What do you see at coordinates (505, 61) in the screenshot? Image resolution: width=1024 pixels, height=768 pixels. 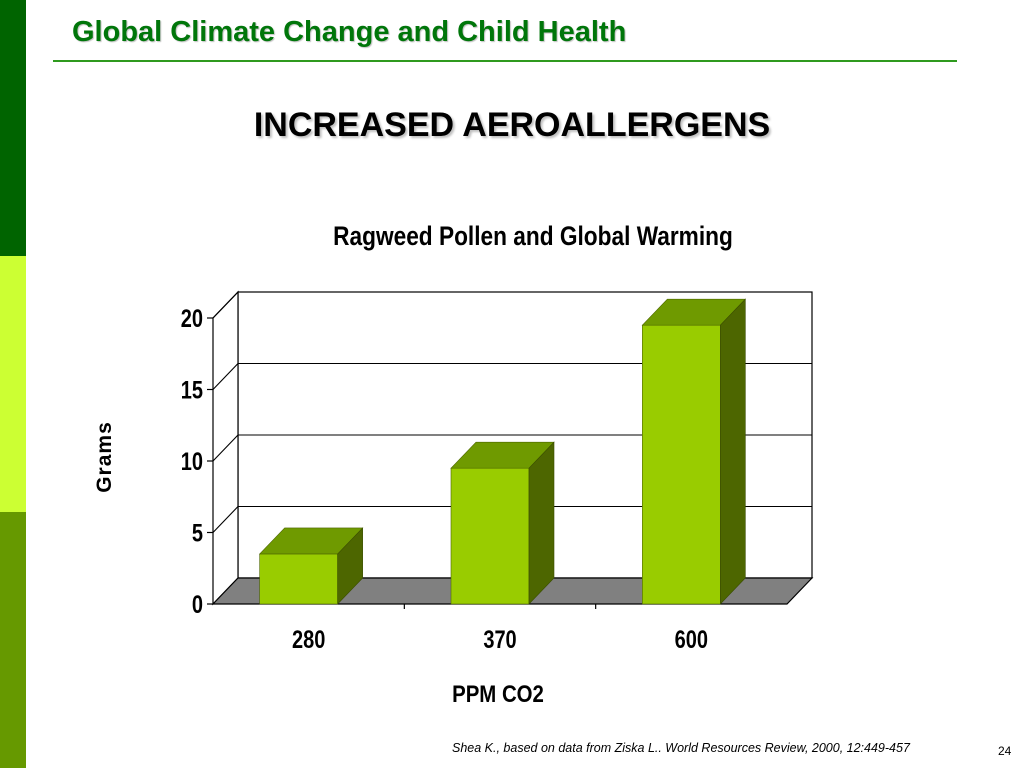 I see `header-divider` at bounding box center [505, 61].